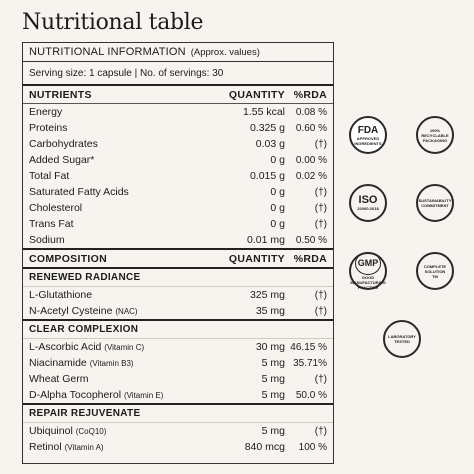  Describe the element at coordinates (267, 128) in the screenshot. I see `row-quantity: 0.325 g` at that location.